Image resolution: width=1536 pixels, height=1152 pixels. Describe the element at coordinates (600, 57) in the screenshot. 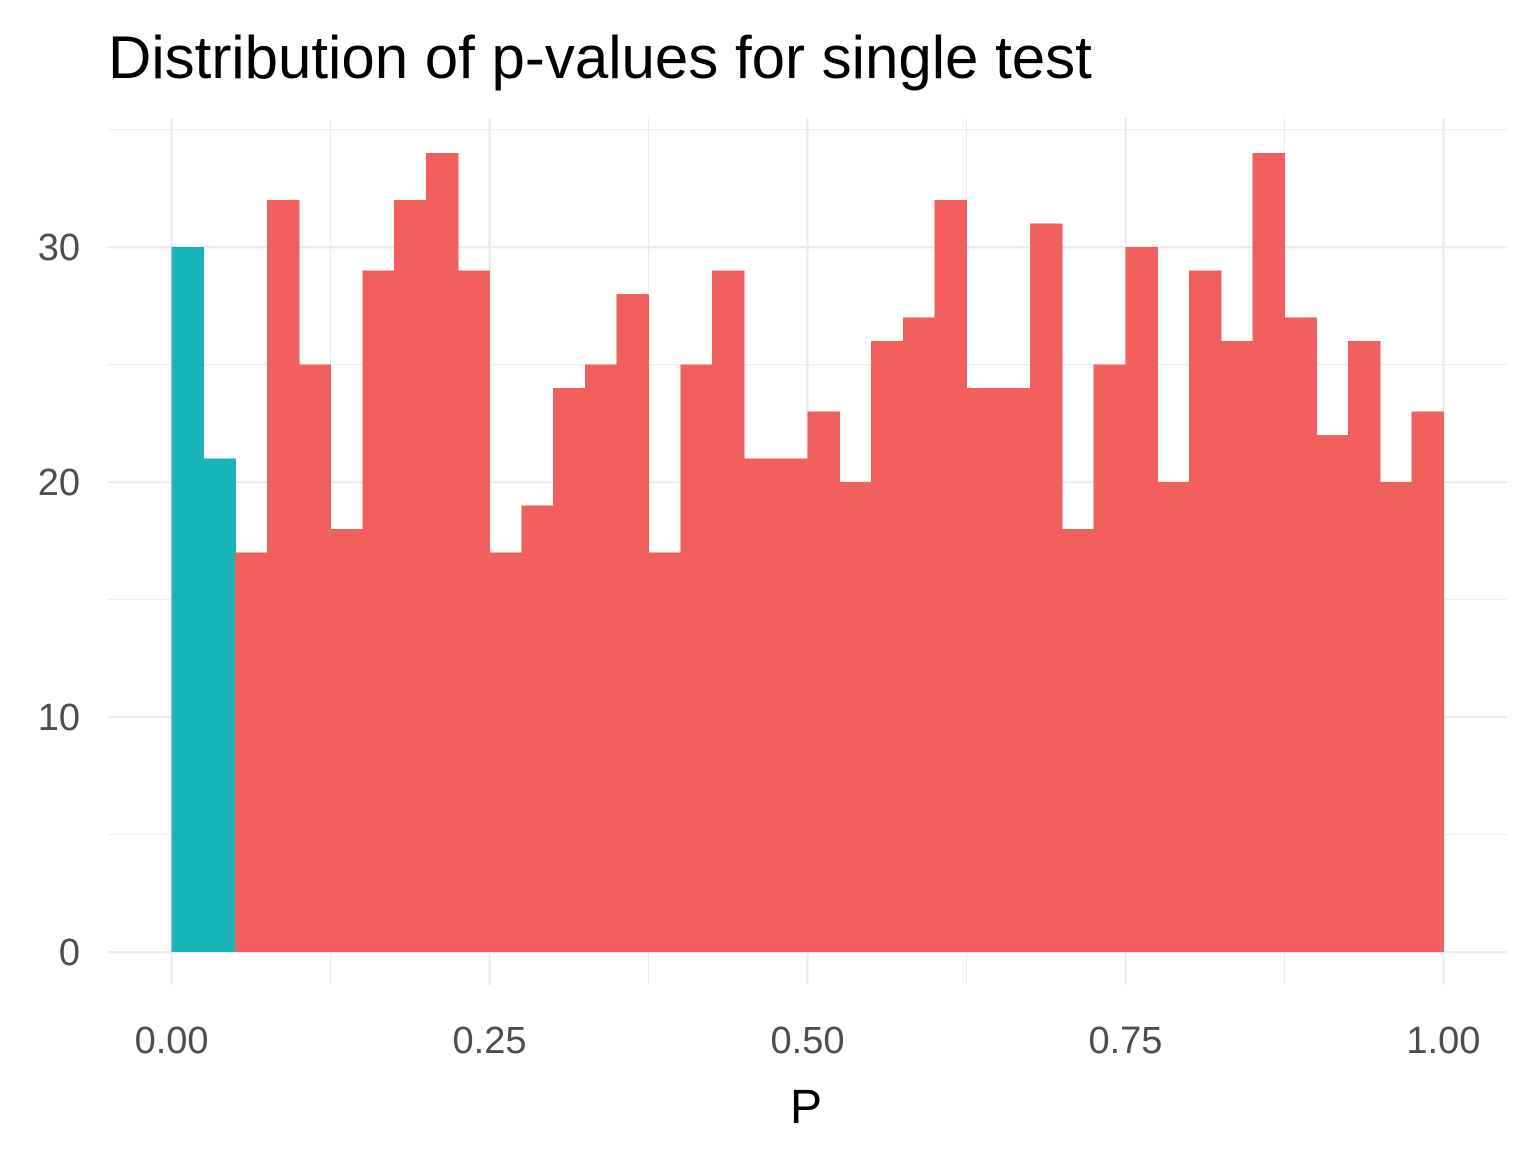

I see `chart-title: Distribution of p-values for single test` at that location.